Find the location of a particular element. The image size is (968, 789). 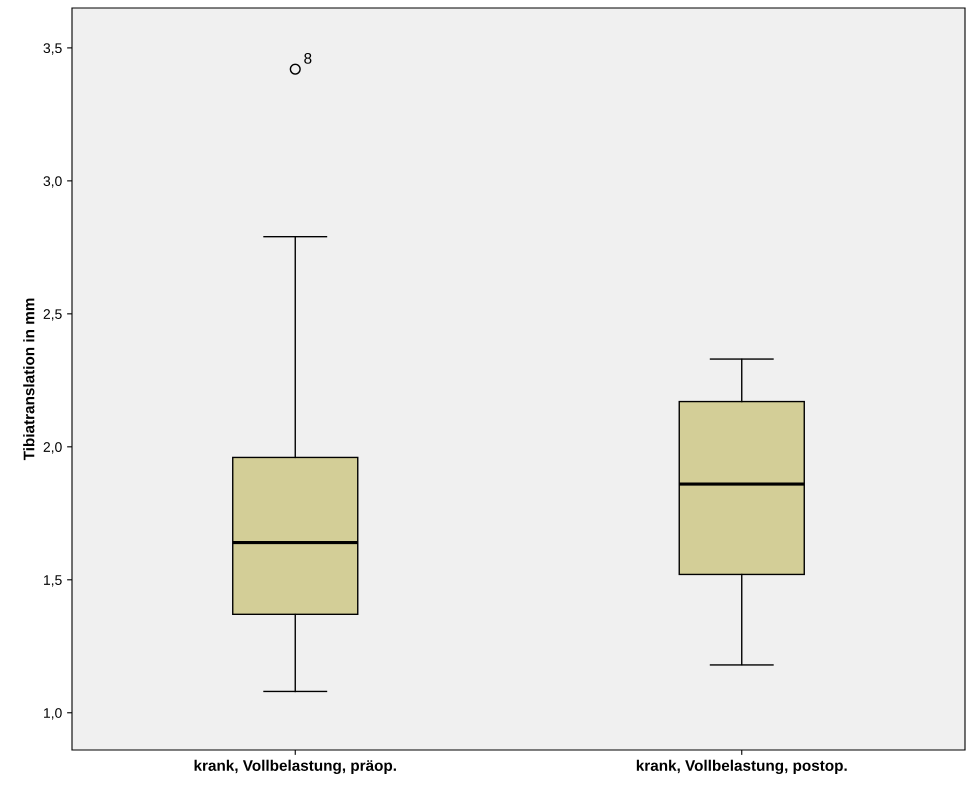

y-axis-title: Tibiatranslation in mm is located at coordinates (28, 379).